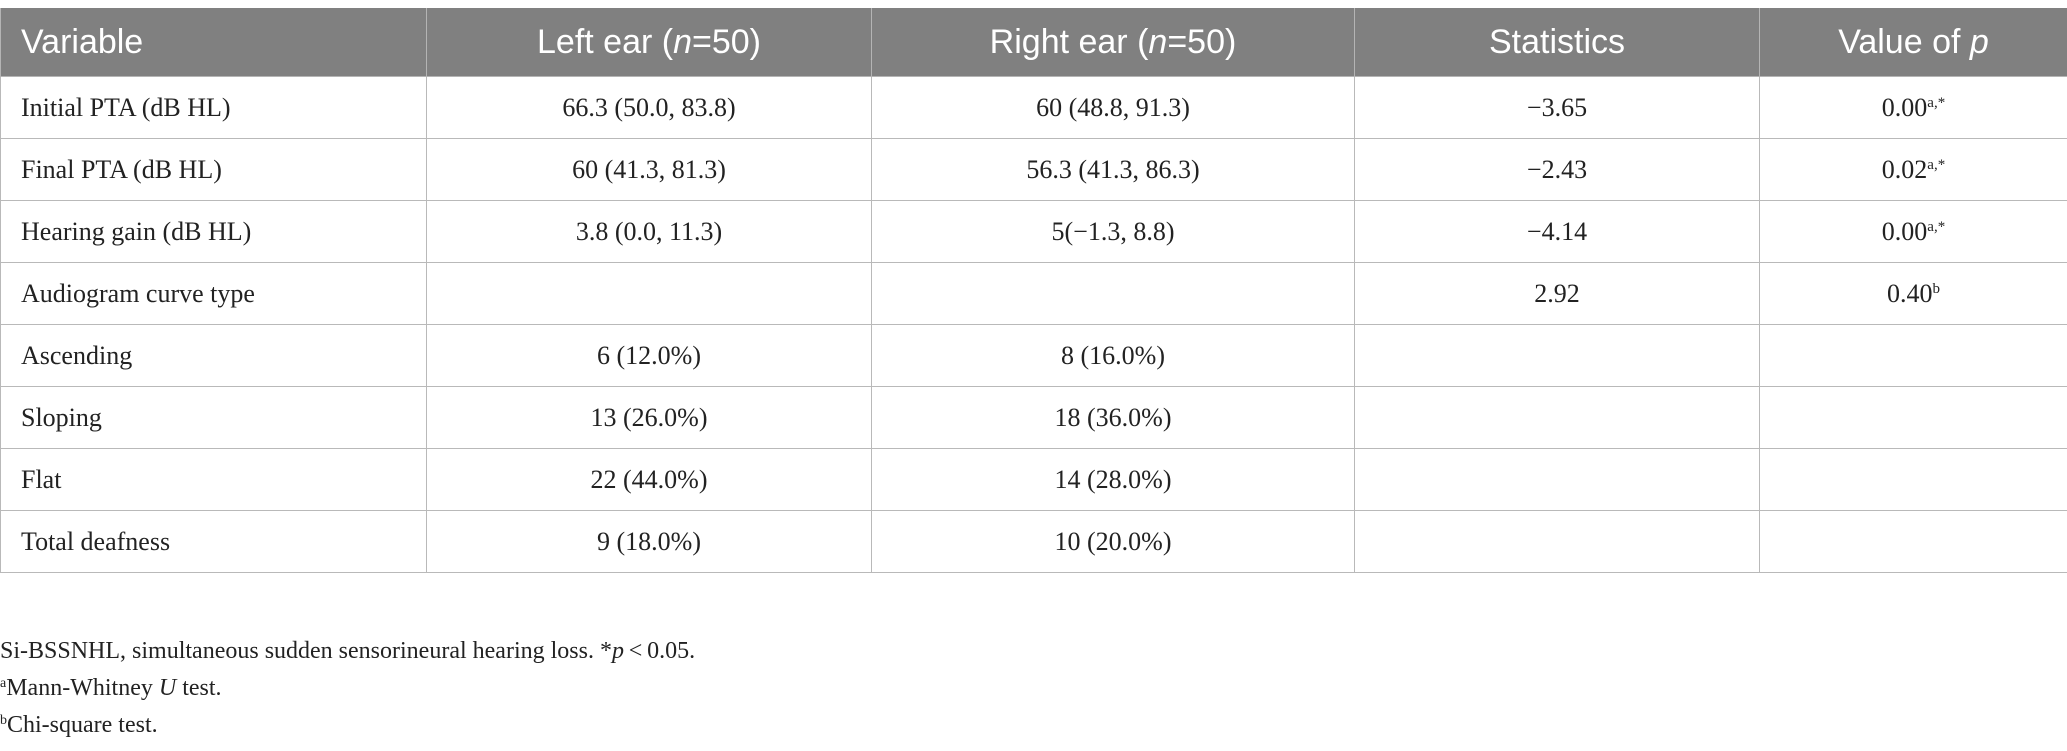  What do you see at coordinates (649, 293) in the screenshot?
I see `cell-left-ear` at bounding box center [649, 293].